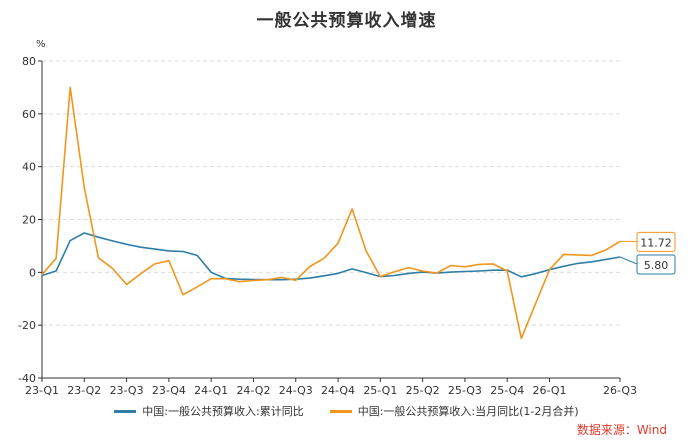 This screenshot has height=447, width=693. I want to click on x-tick-label: 25-Q2, so click(423, 390).